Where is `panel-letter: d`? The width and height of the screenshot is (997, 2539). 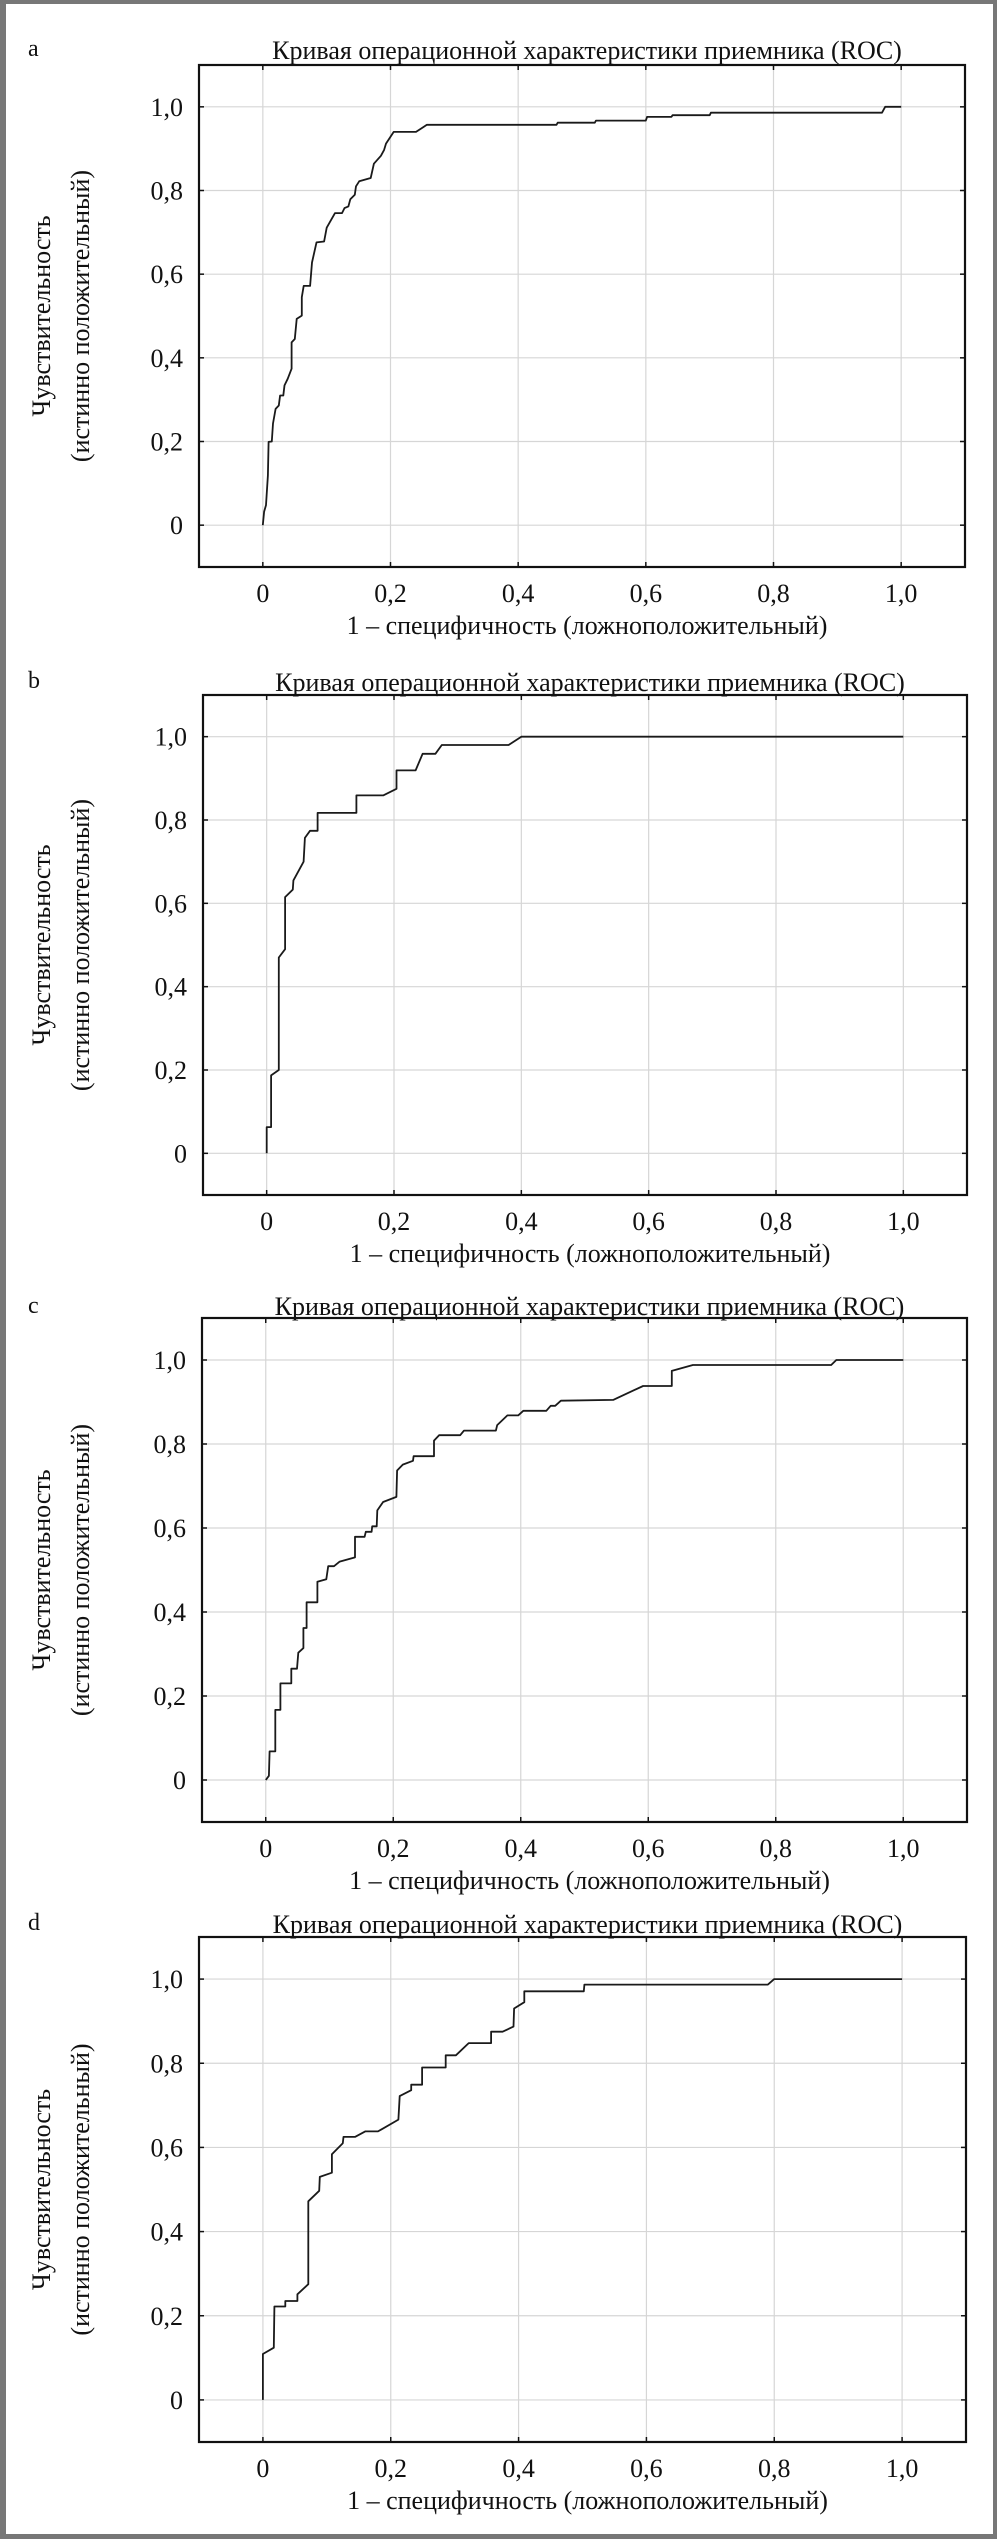
panel-letter: d is located at coordinates (34, 1923).